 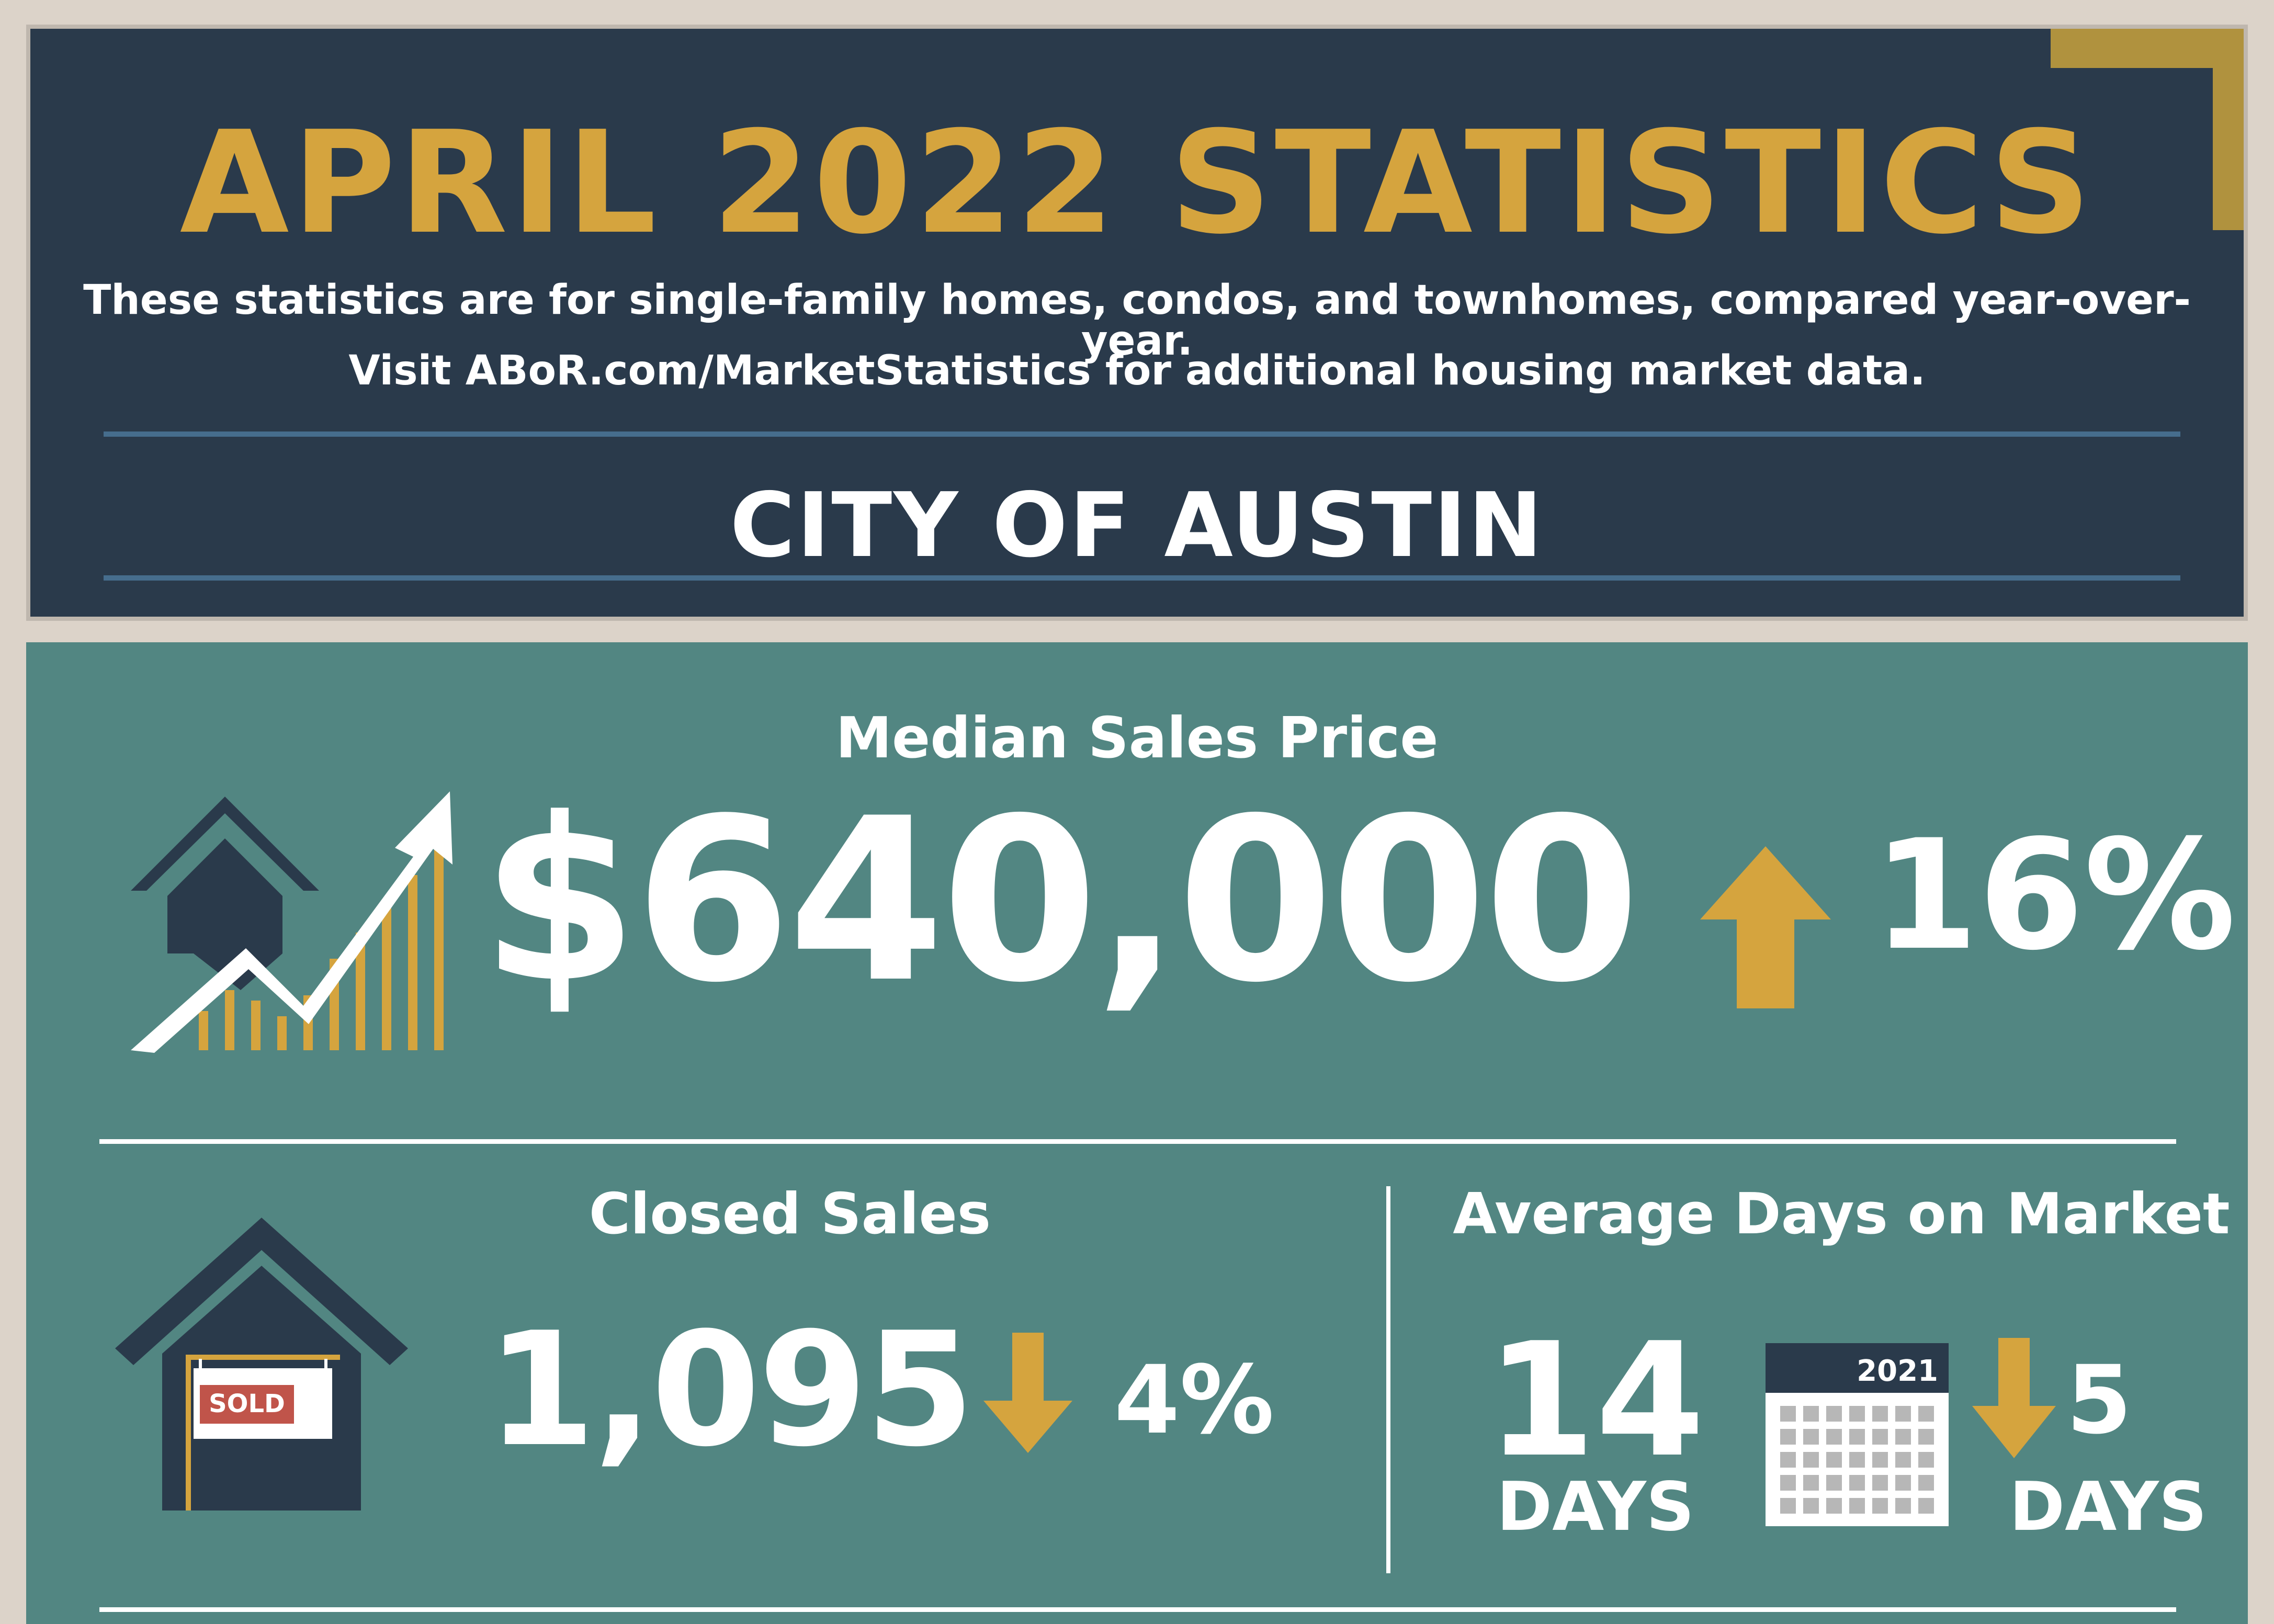 I want to click on days-change-value: 5, so click(x=2099, y=1400).